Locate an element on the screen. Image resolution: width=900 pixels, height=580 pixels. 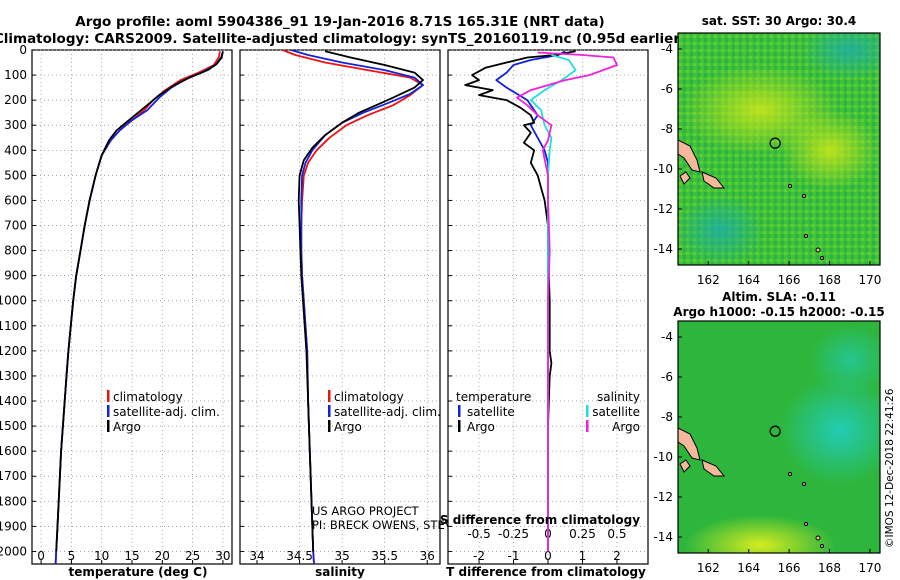
sst-map-lon-ticks: 162 164 166 168 170 is located at coordinates (789, 274).